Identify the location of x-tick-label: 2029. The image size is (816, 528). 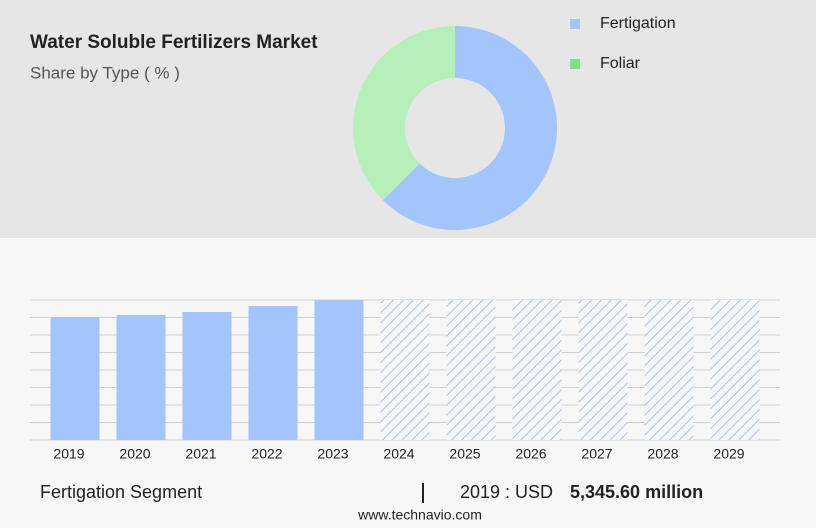
(728, 454).